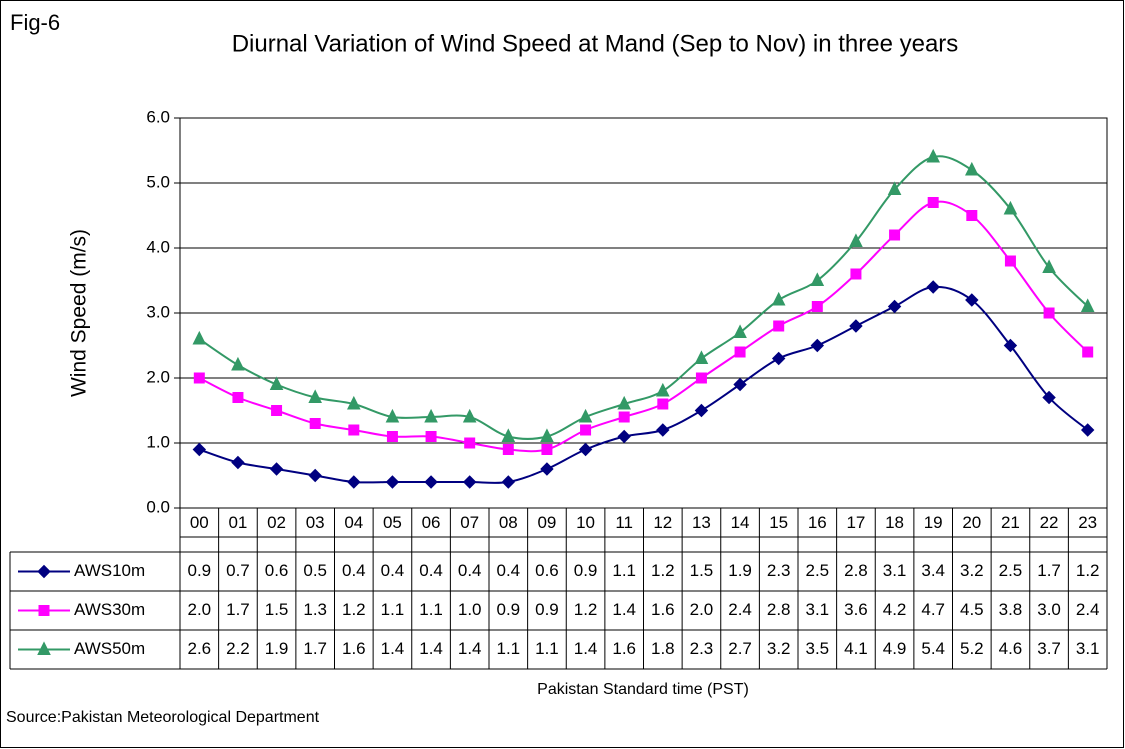  Describe the element at coordinates (199, 648) in the screenshot. I see `table-value: 2.6` at that location.